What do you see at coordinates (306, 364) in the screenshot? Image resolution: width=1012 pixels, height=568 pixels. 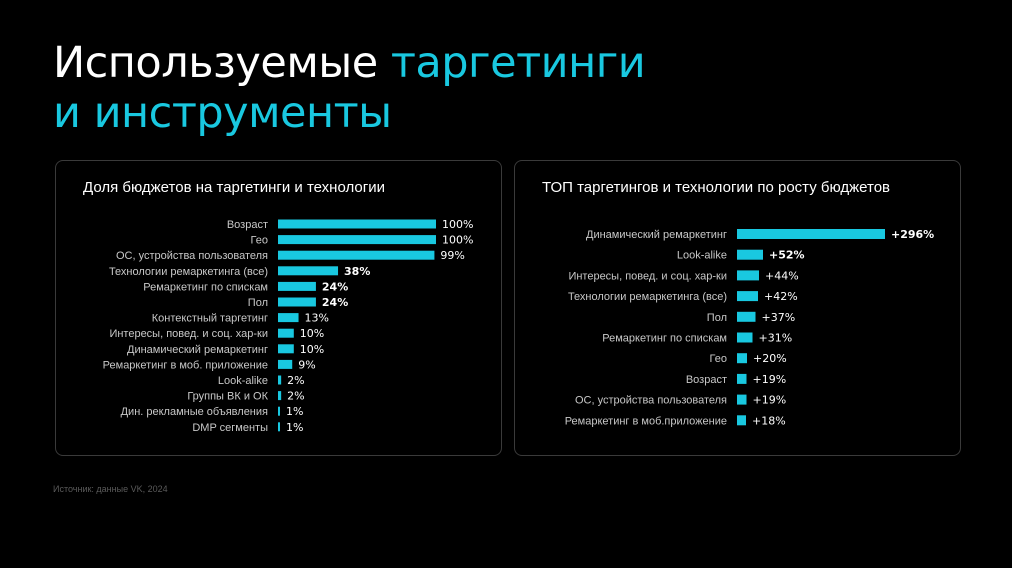 I see `share-value-label: 9%` at bounding box center [306, 364].